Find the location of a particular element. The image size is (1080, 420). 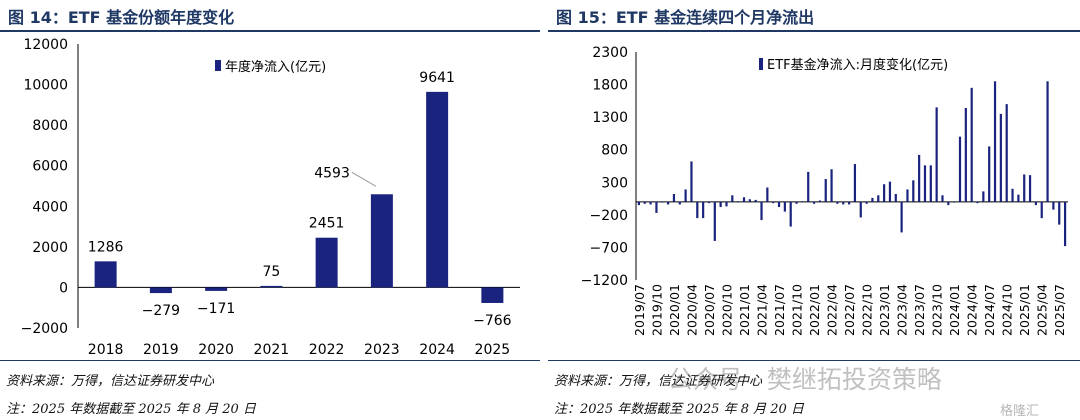

watermark: 公众号 · 樊继拓投资策略 is located at coordinates (805, 379).